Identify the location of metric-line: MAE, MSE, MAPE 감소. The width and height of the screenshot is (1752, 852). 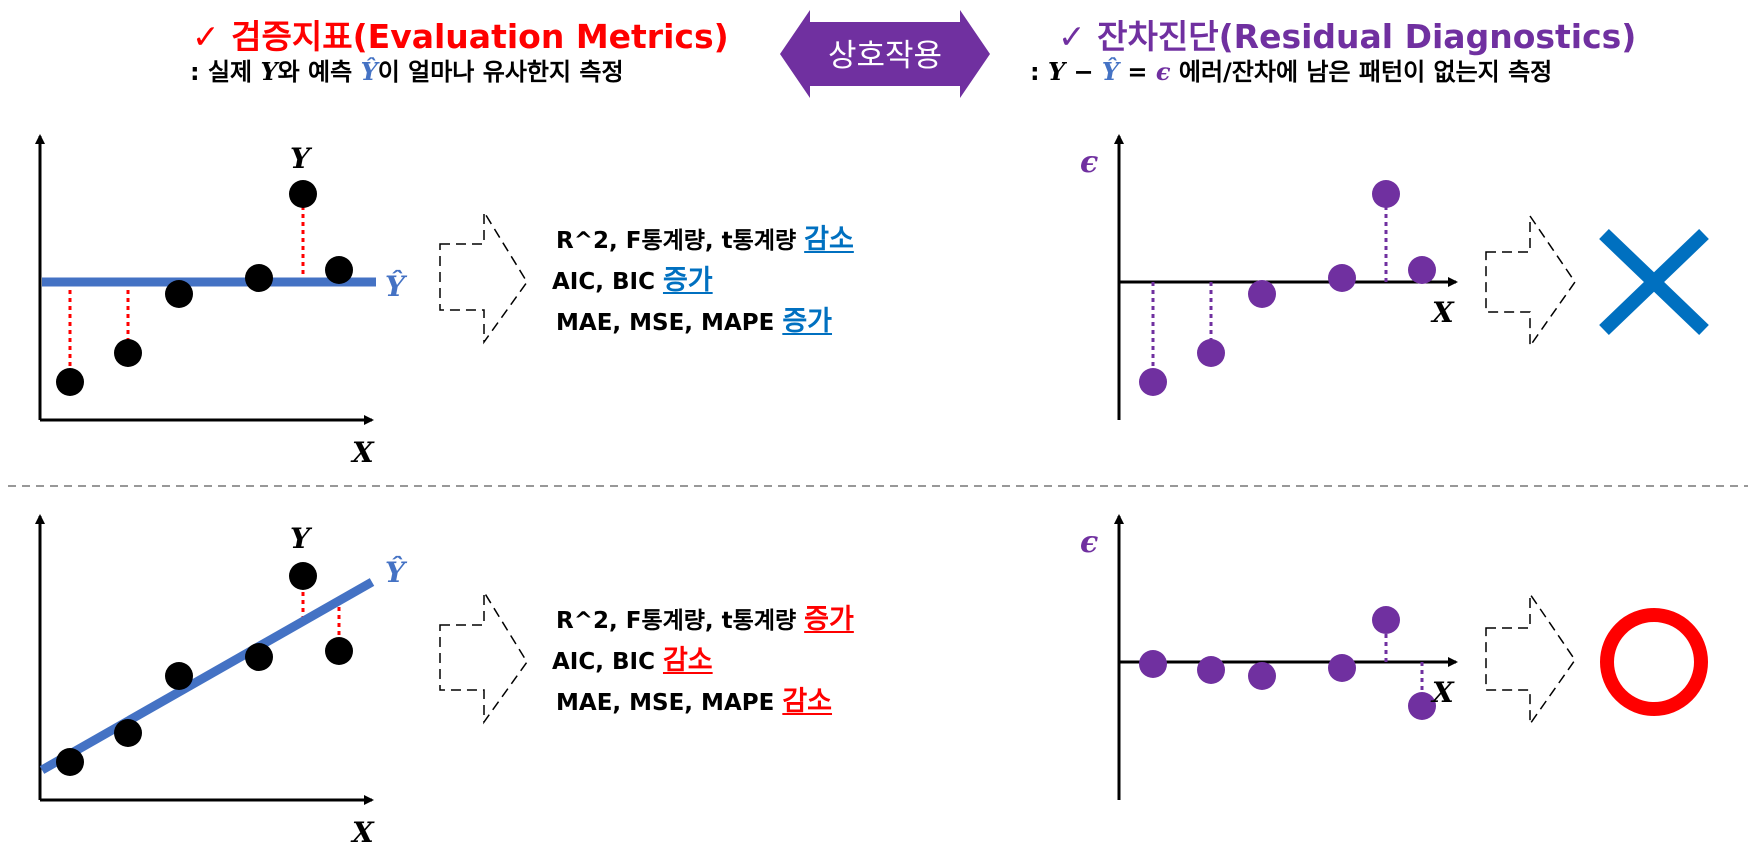
(705, 702).